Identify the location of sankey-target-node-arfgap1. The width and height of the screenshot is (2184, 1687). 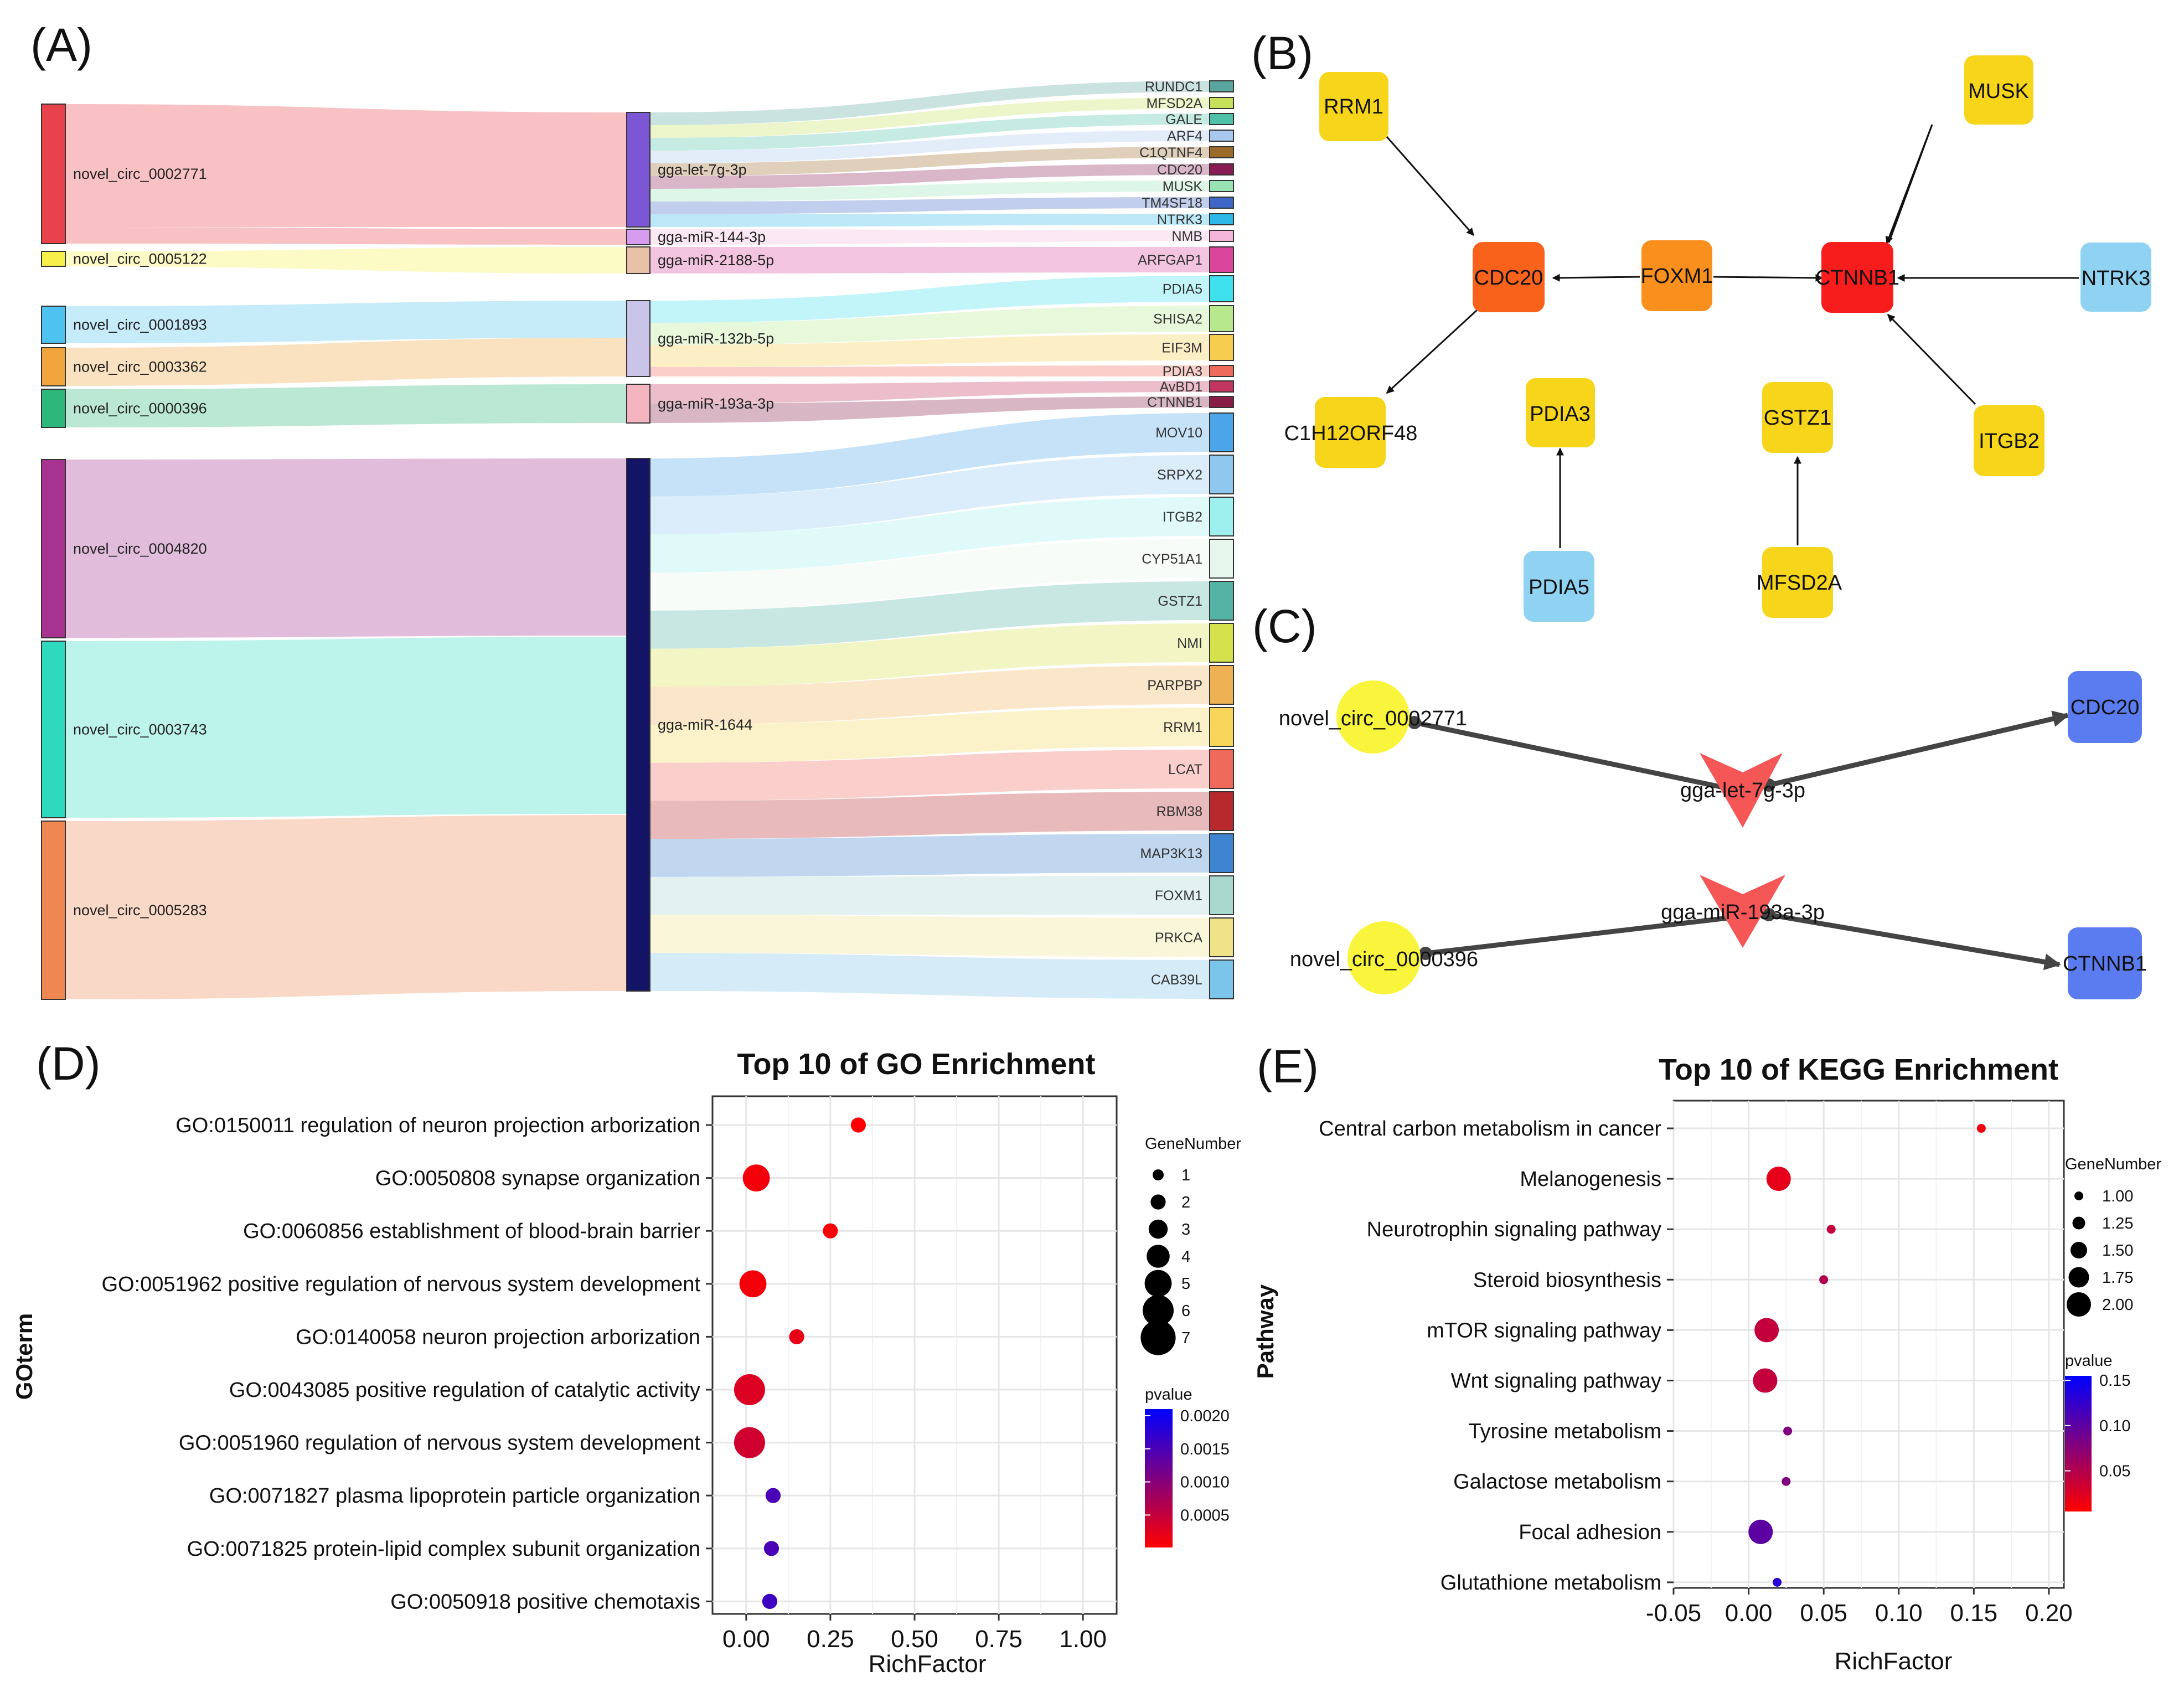
(1221, 259).